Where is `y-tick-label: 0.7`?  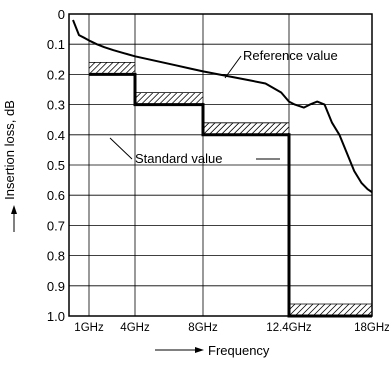
y-tick-label: 0.7 is located at coordinates (56, 225).